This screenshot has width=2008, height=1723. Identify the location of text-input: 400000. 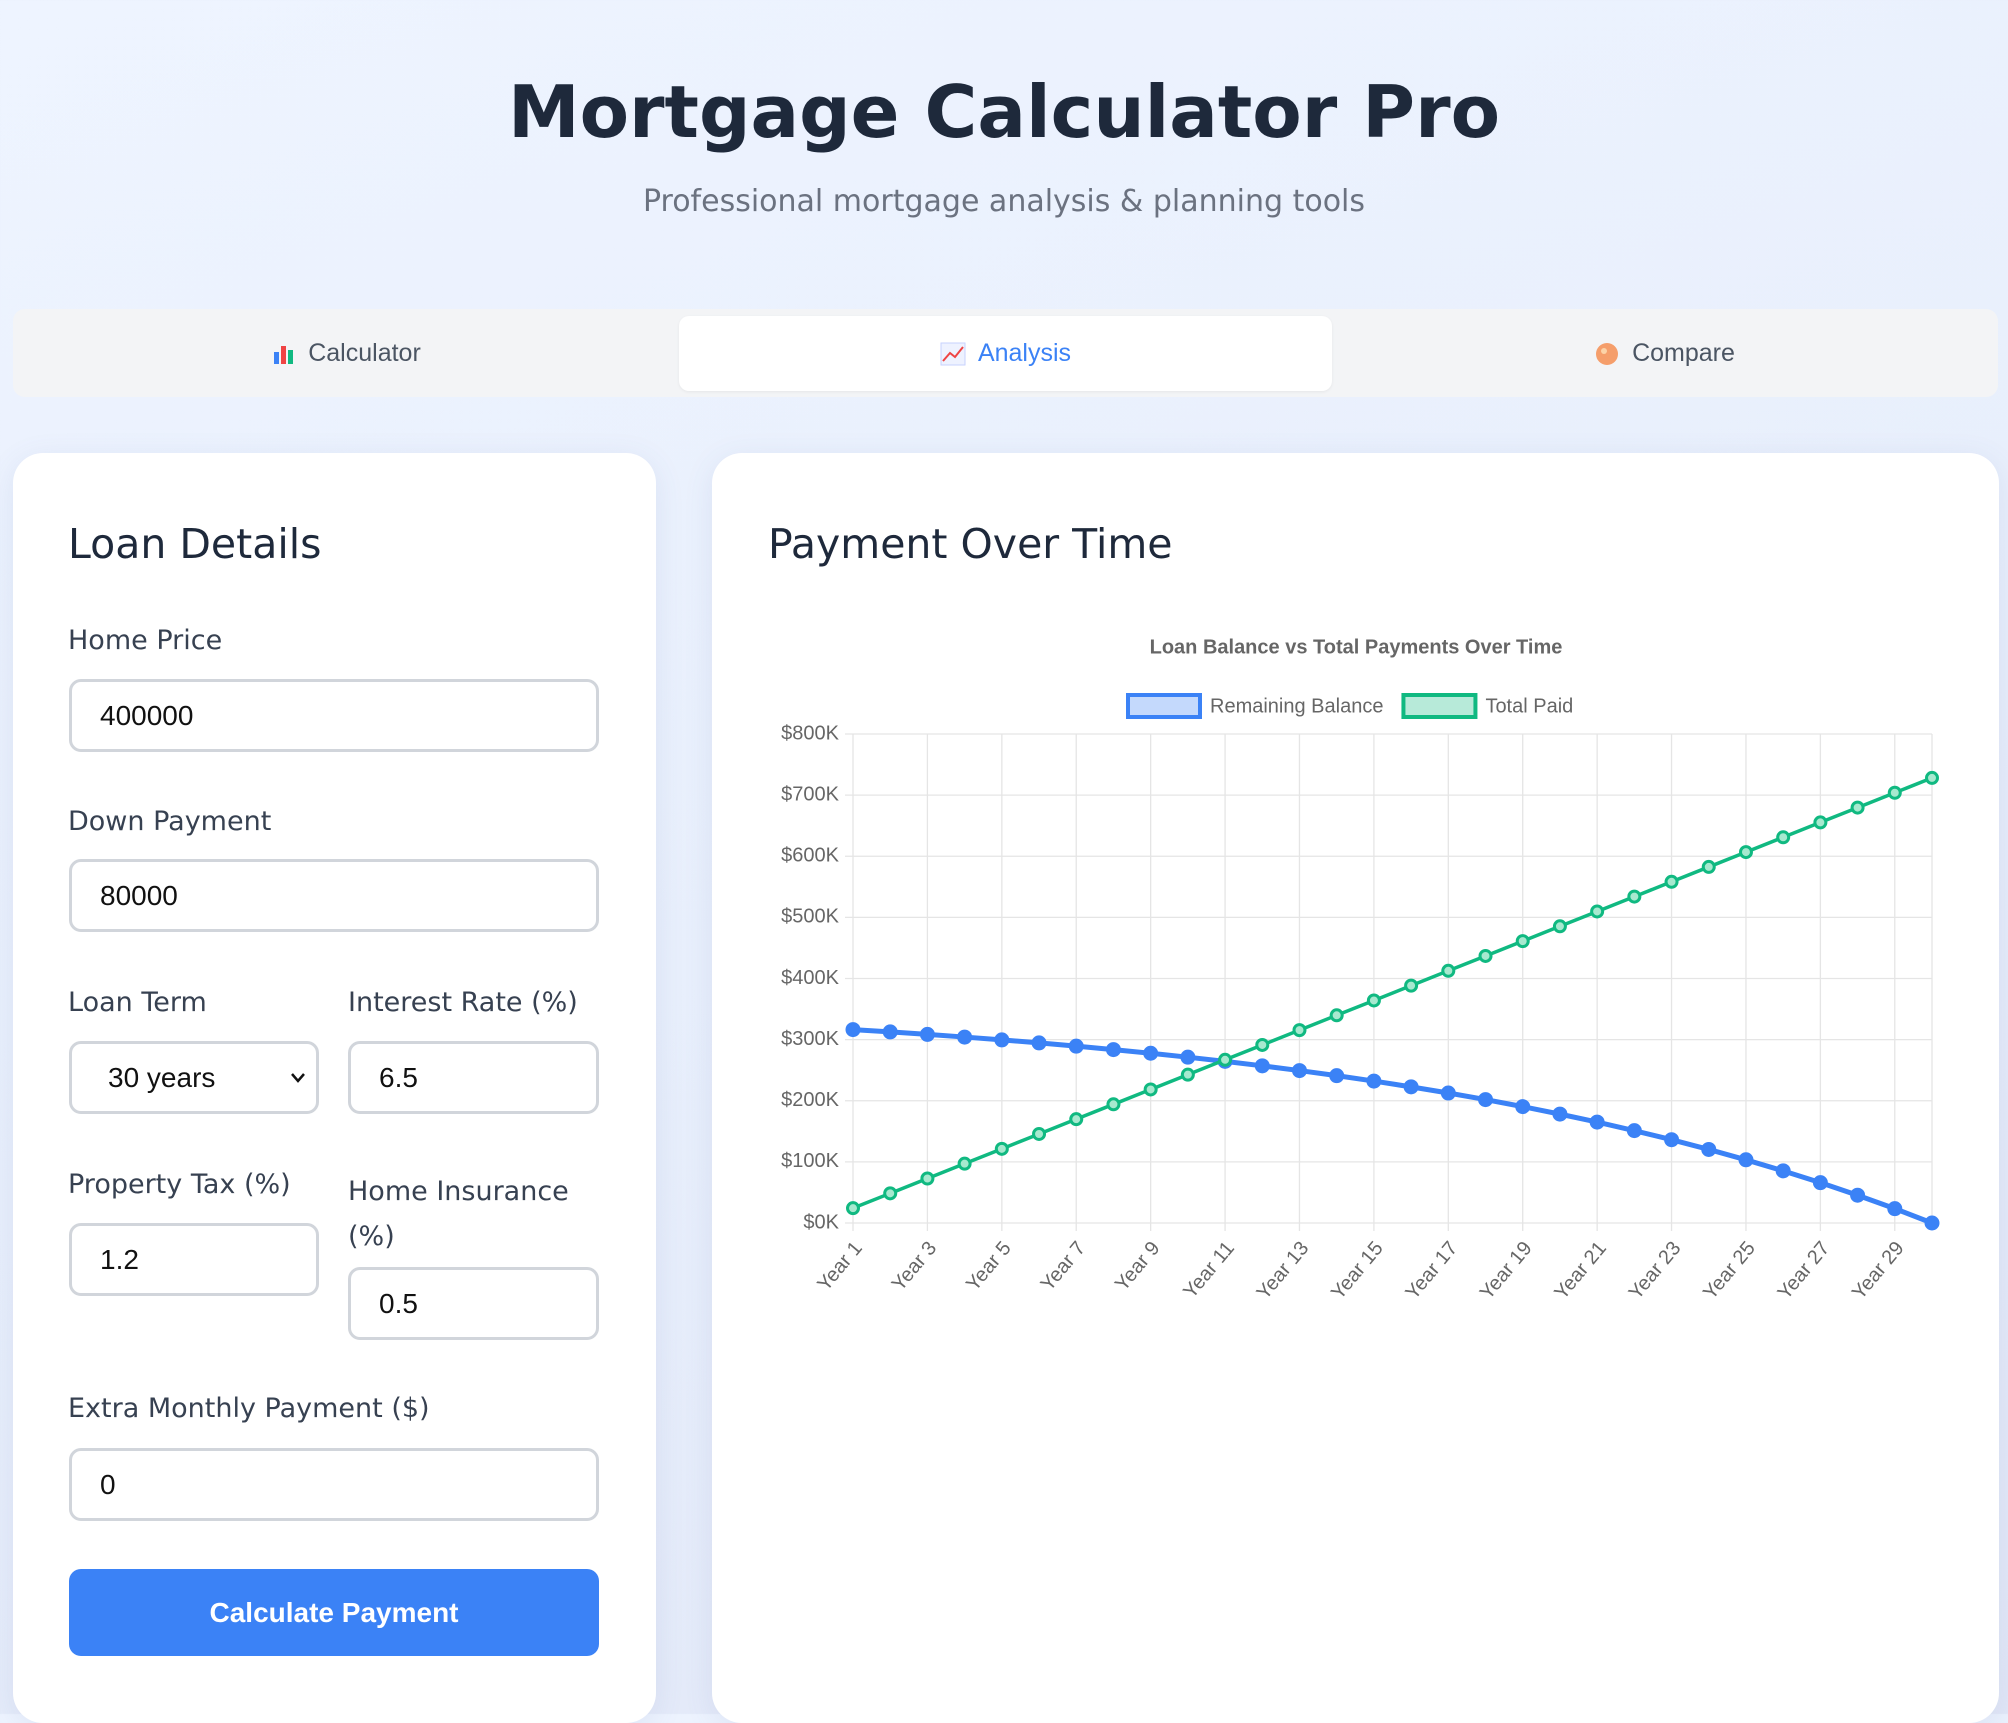
(334, 715).